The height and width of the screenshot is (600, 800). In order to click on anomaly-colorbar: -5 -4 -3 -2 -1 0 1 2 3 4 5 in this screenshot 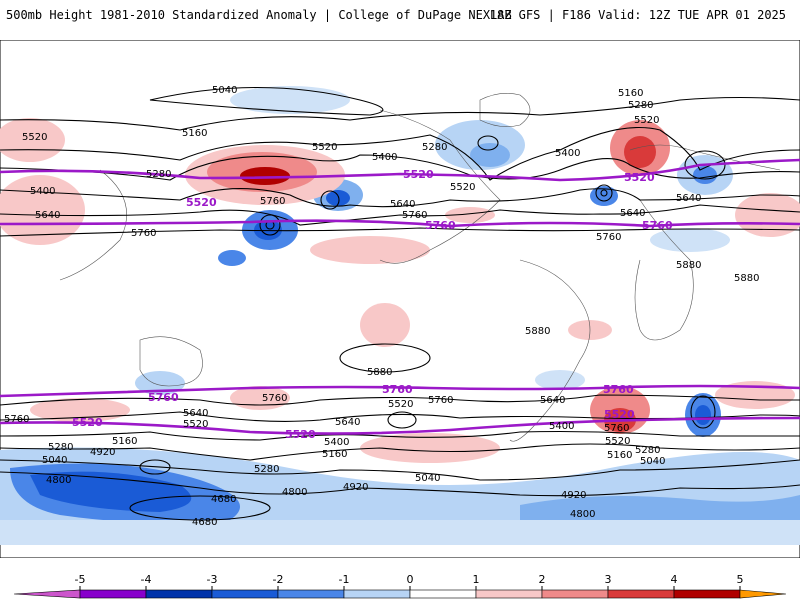, I will do `click(400, 586)`.